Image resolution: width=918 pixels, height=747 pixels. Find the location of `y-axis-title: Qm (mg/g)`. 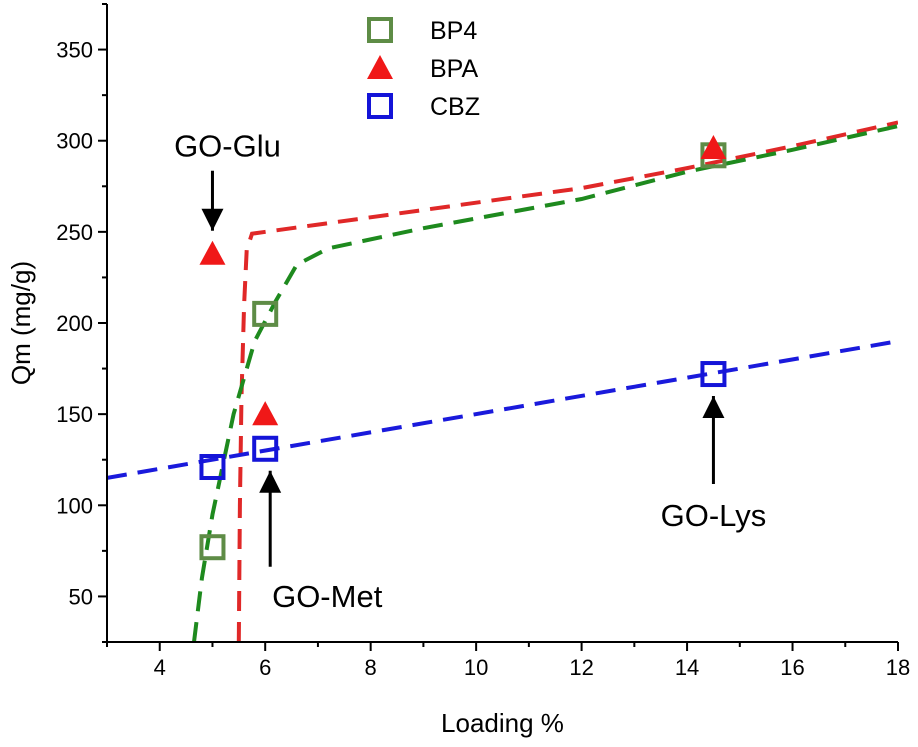

y-axis-title: Qm (mg/g) is located at coordinates (21, 323).